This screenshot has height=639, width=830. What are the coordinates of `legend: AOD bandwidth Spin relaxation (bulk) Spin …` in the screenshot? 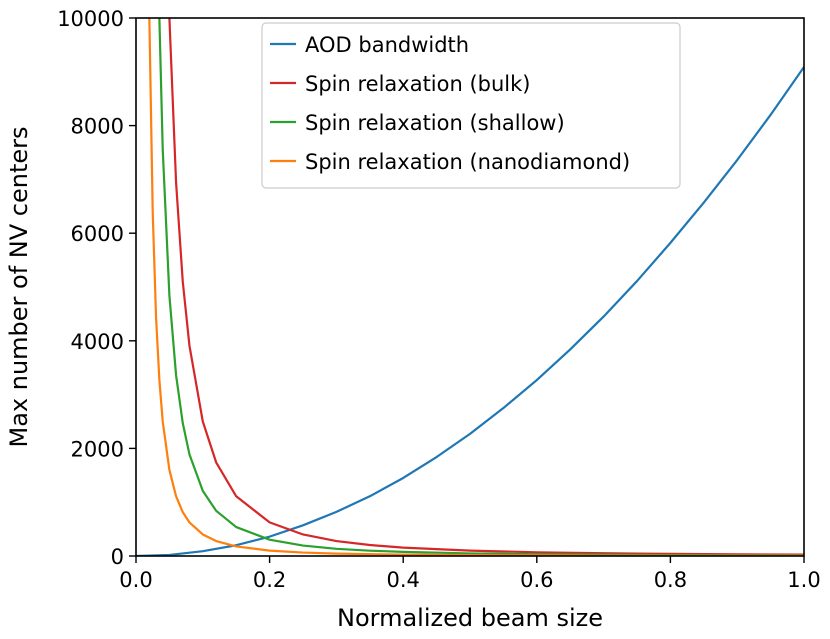 It's located at (471, 105).